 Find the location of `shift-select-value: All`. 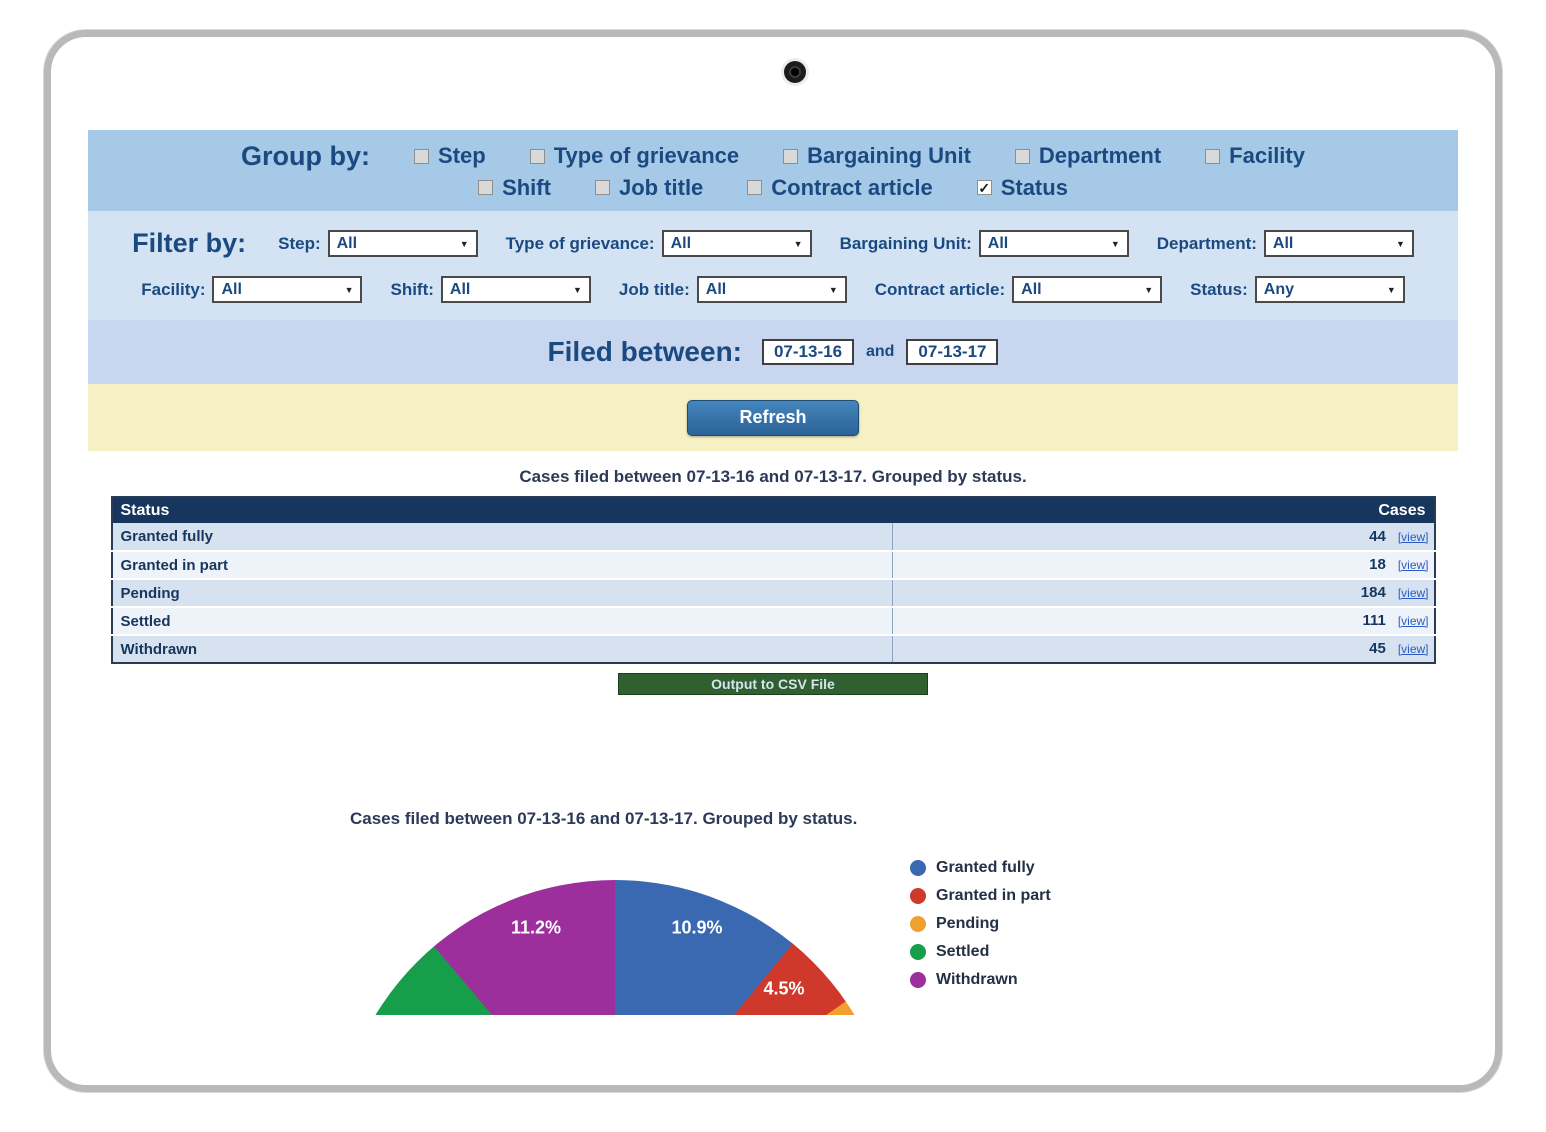

shift-select-value: All is located at coordinates (460, 289).